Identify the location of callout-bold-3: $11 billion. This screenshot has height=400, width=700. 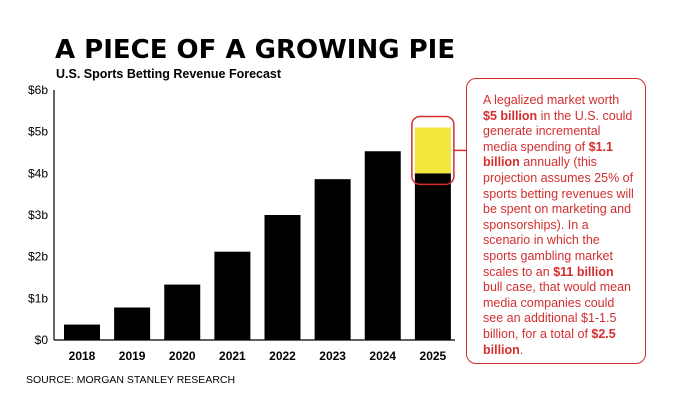
(583, 271).